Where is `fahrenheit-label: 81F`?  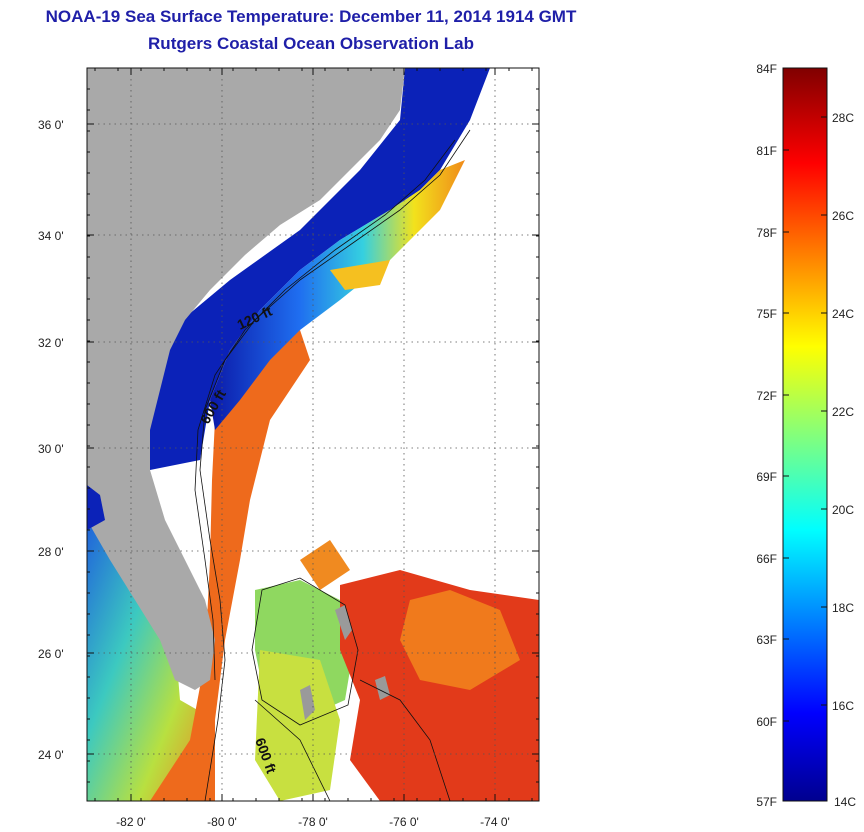 fahrenheit-label: 81F is located at coordinates (766, 151).